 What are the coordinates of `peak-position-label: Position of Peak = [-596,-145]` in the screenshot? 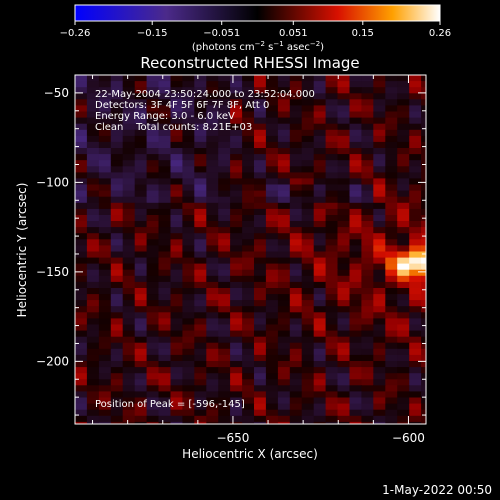 It's located at (170, 404).